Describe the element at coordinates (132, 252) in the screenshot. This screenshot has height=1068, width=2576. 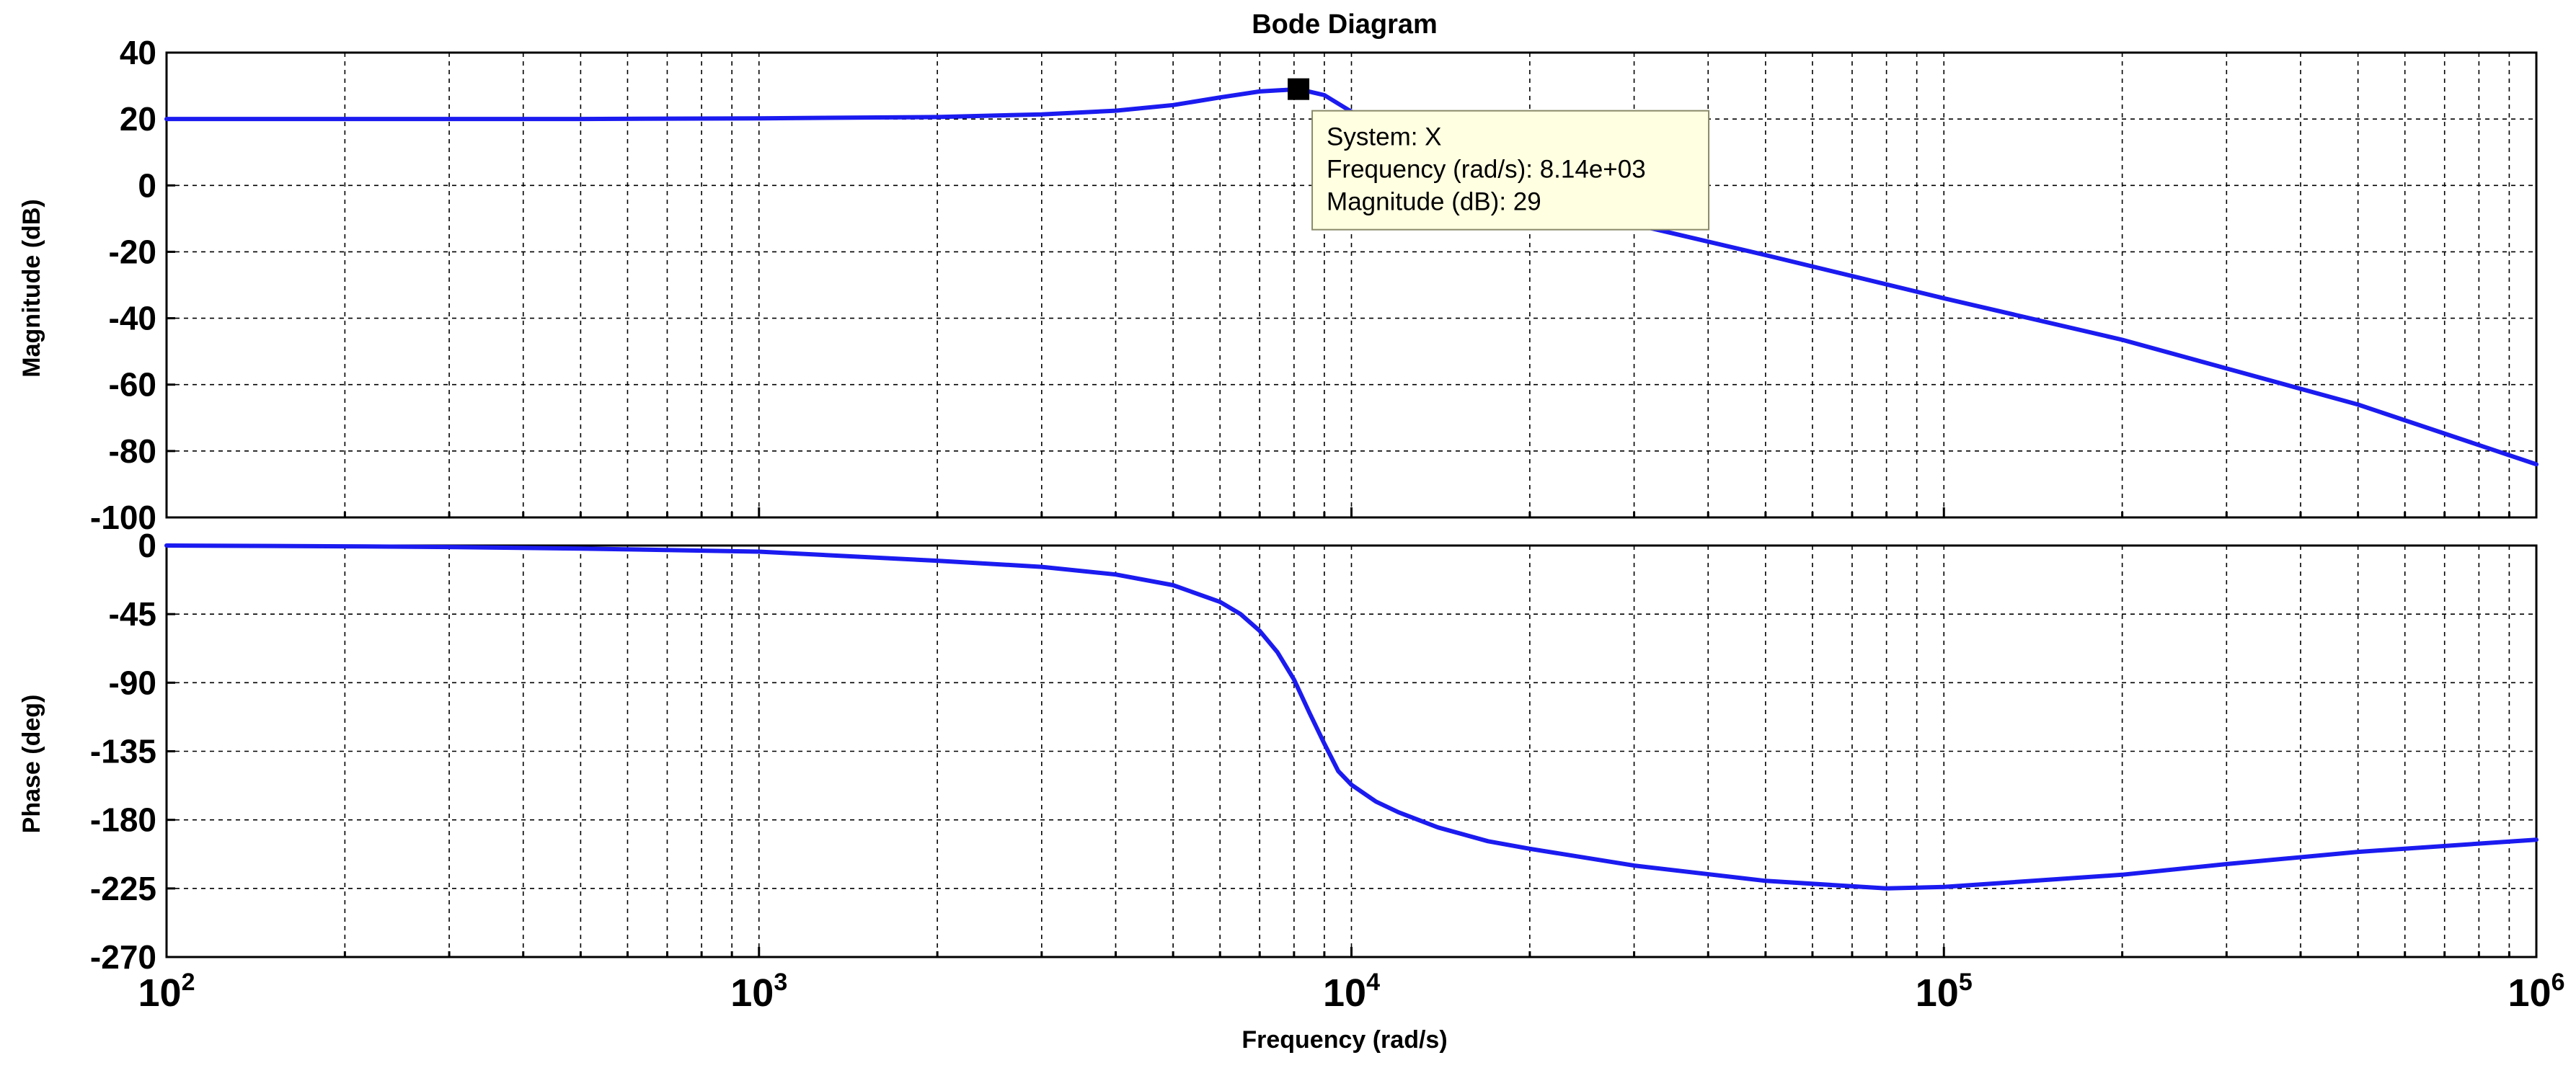
I see `magnitude-ytick-label: -20` at that location.